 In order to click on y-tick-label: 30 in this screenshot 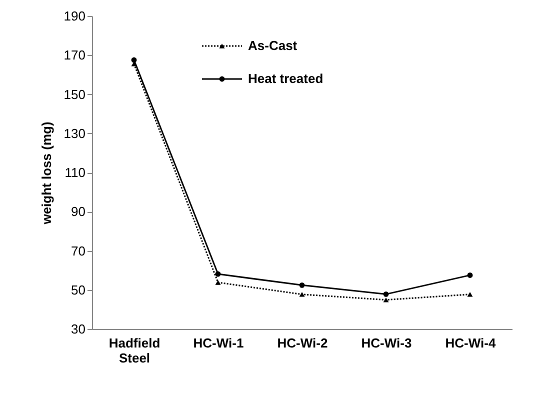, I will do `click(78, 329)`.